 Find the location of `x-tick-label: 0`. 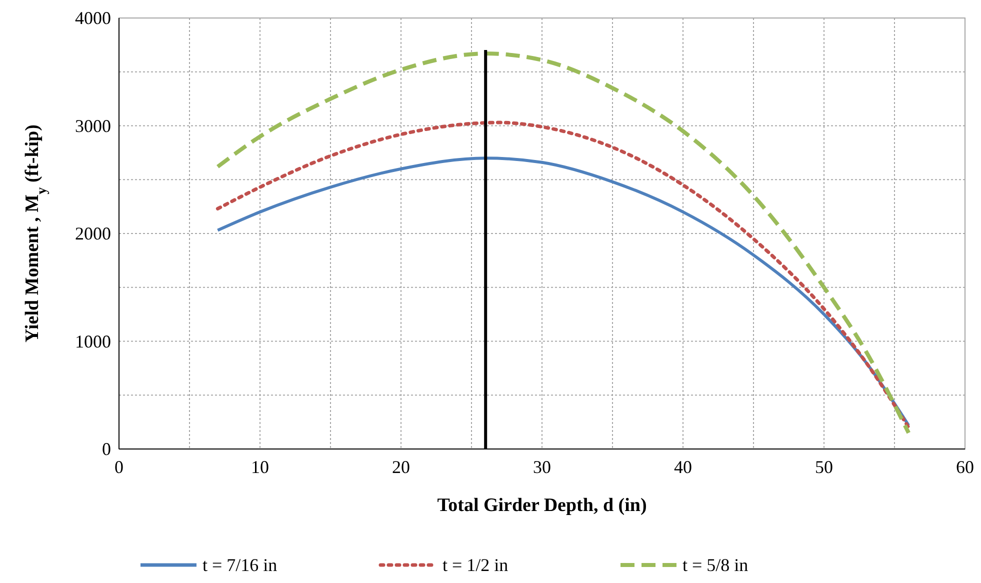

x-tick-label: 0 is located at coordinates (119, 467).